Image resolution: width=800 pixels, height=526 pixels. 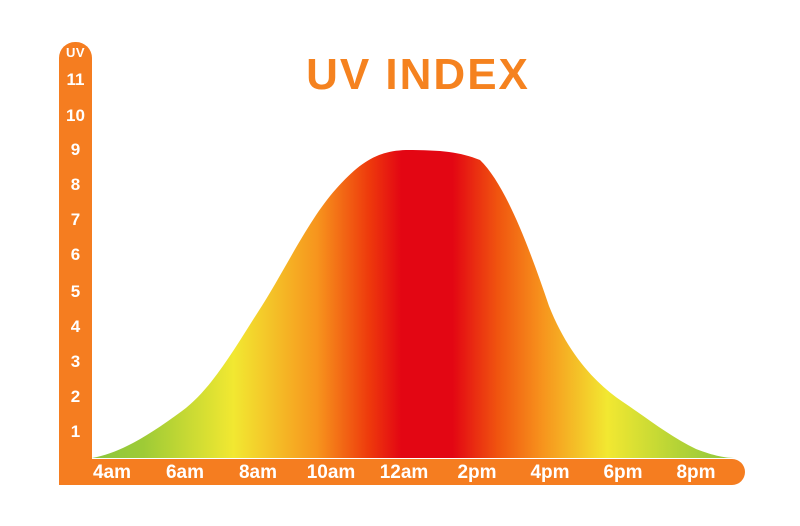 I want to click on uv-axis-tick-8: 8, so click(x=75, y=184).